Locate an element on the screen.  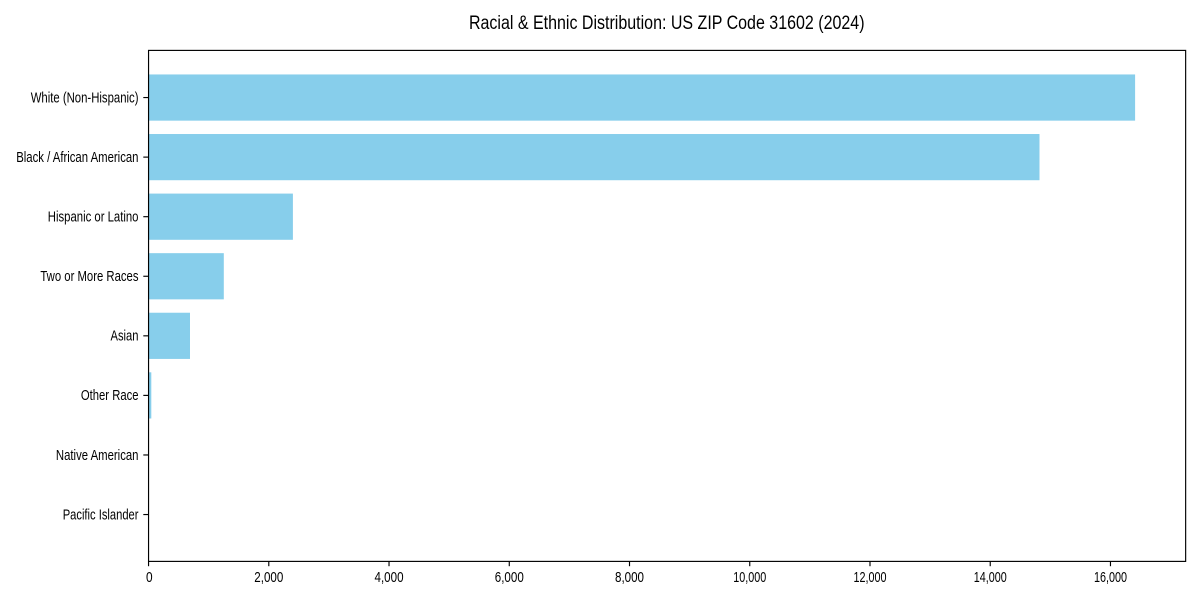
svg-text: Native American is located at coordinates (97, 456).